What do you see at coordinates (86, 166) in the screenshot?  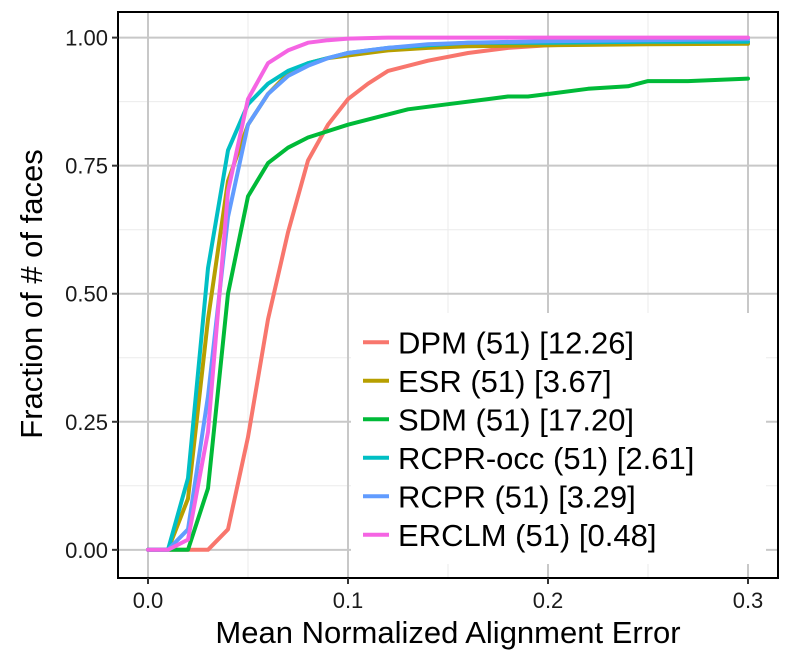 I see `y-tick-label: 0.75` at bounding box center [86, 166].